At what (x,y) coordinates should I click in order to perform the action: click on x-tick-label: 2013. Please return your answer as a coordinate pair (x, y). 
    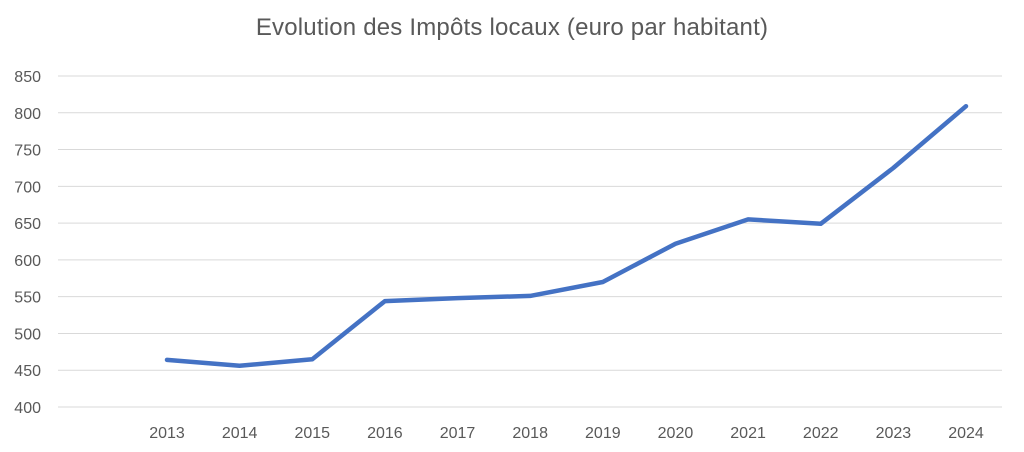
    Looking at the image, I should click on (167, 433).